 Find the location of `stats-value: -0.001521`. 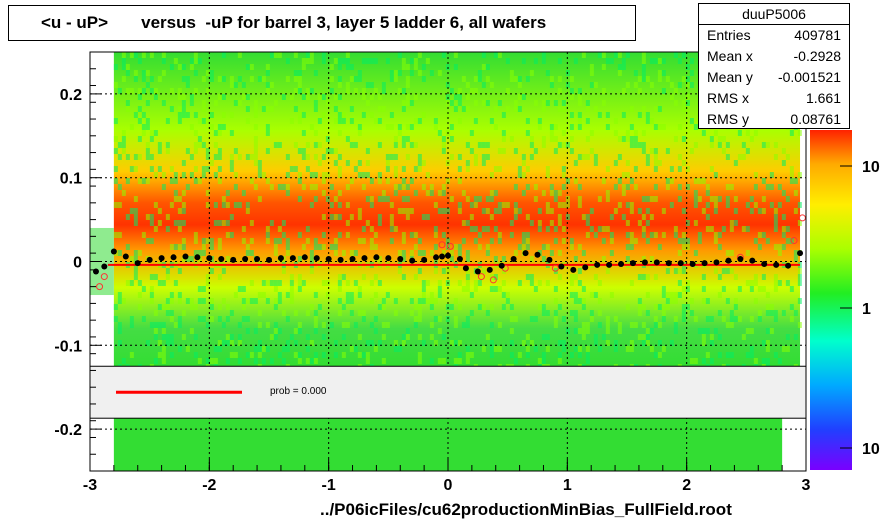

stats-value: -0.001521 is located at coordinates (809, 77).